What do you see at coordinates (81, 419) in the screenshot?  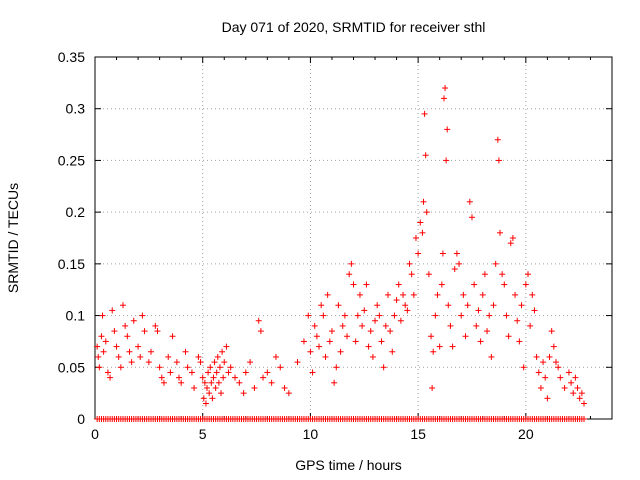 I see `y-tick-label: 0` at bounding box center [81, 419].